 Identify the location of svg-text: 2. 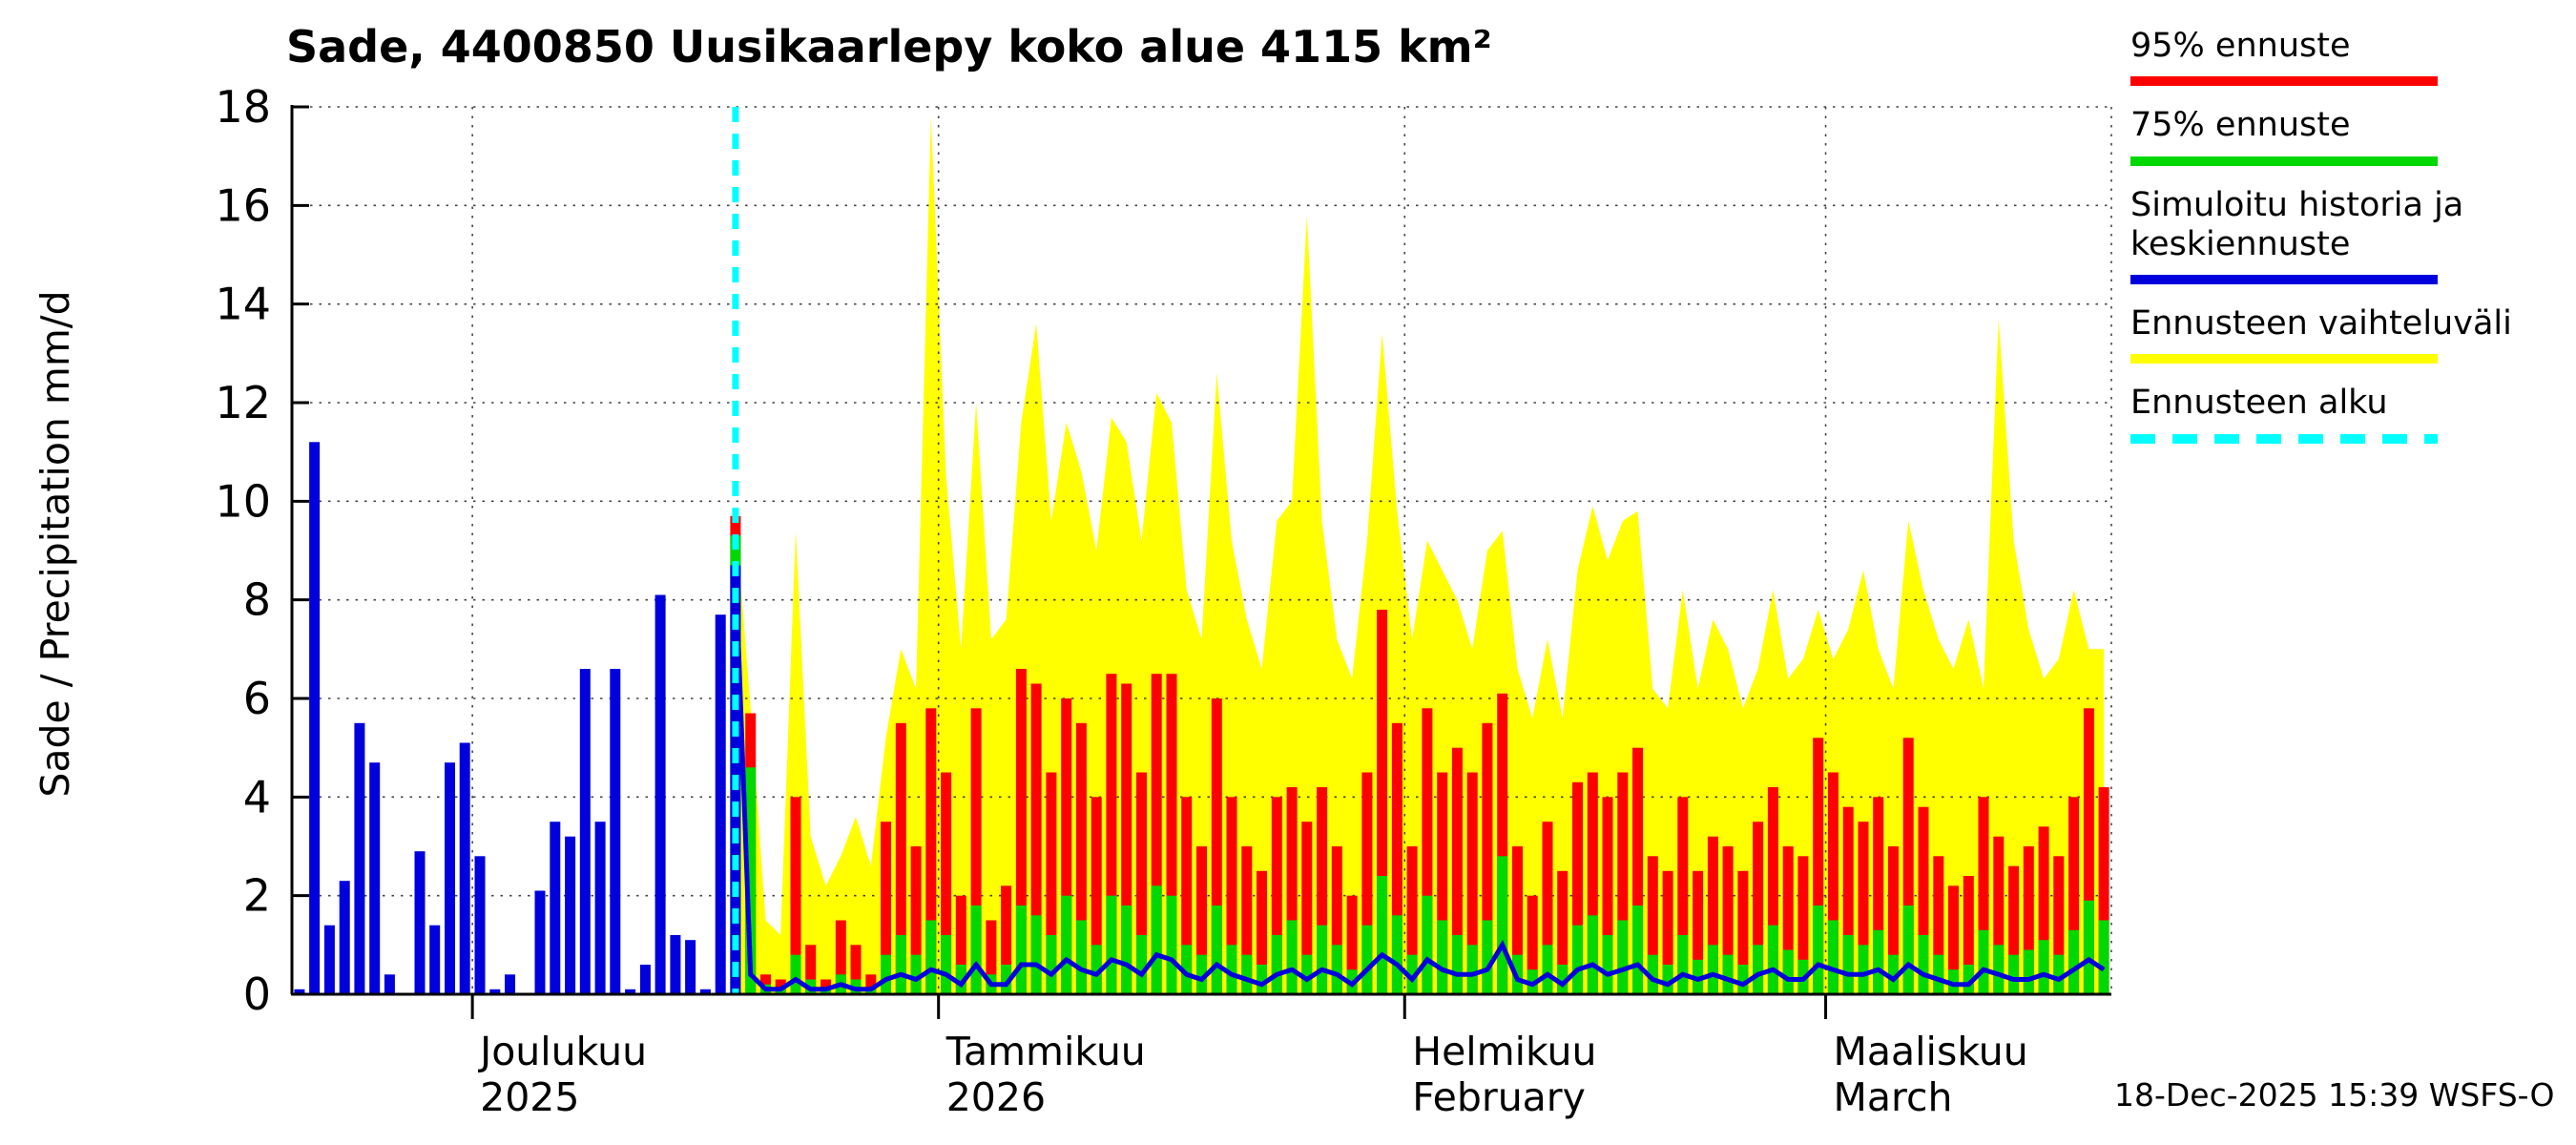
(257, 896).